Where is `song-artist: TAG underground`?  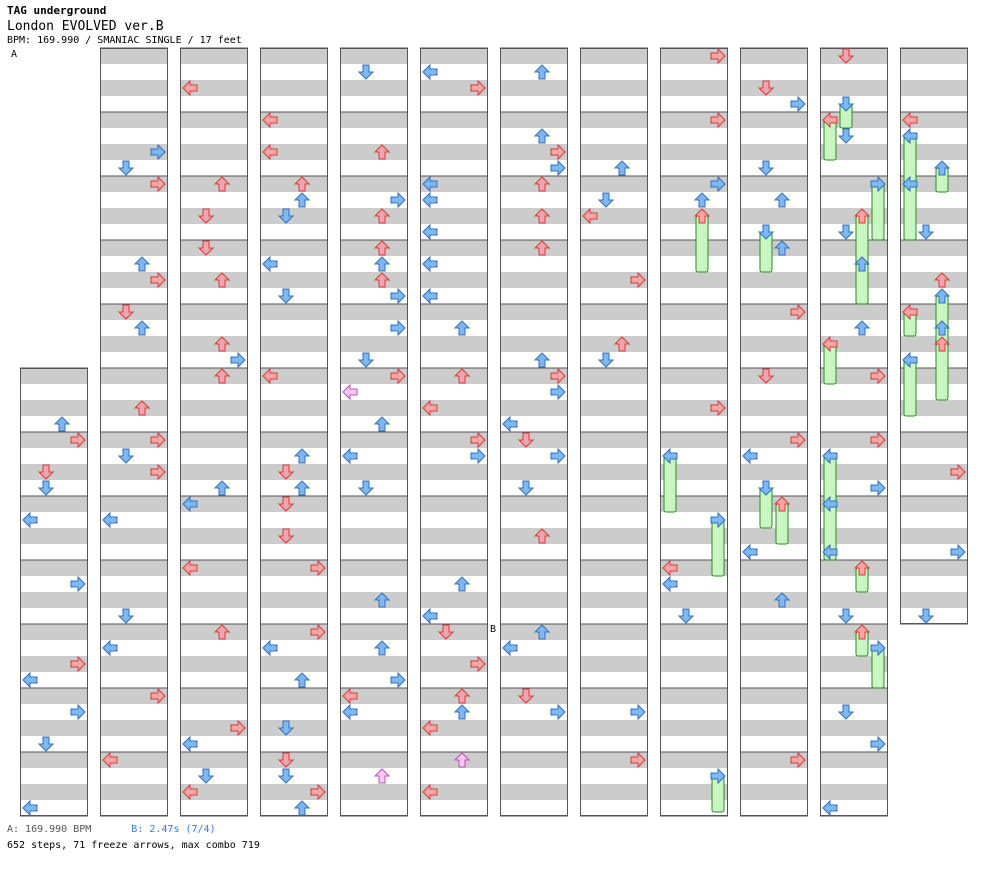 song-artist: TAG underground is located at coordinates (57, 10).